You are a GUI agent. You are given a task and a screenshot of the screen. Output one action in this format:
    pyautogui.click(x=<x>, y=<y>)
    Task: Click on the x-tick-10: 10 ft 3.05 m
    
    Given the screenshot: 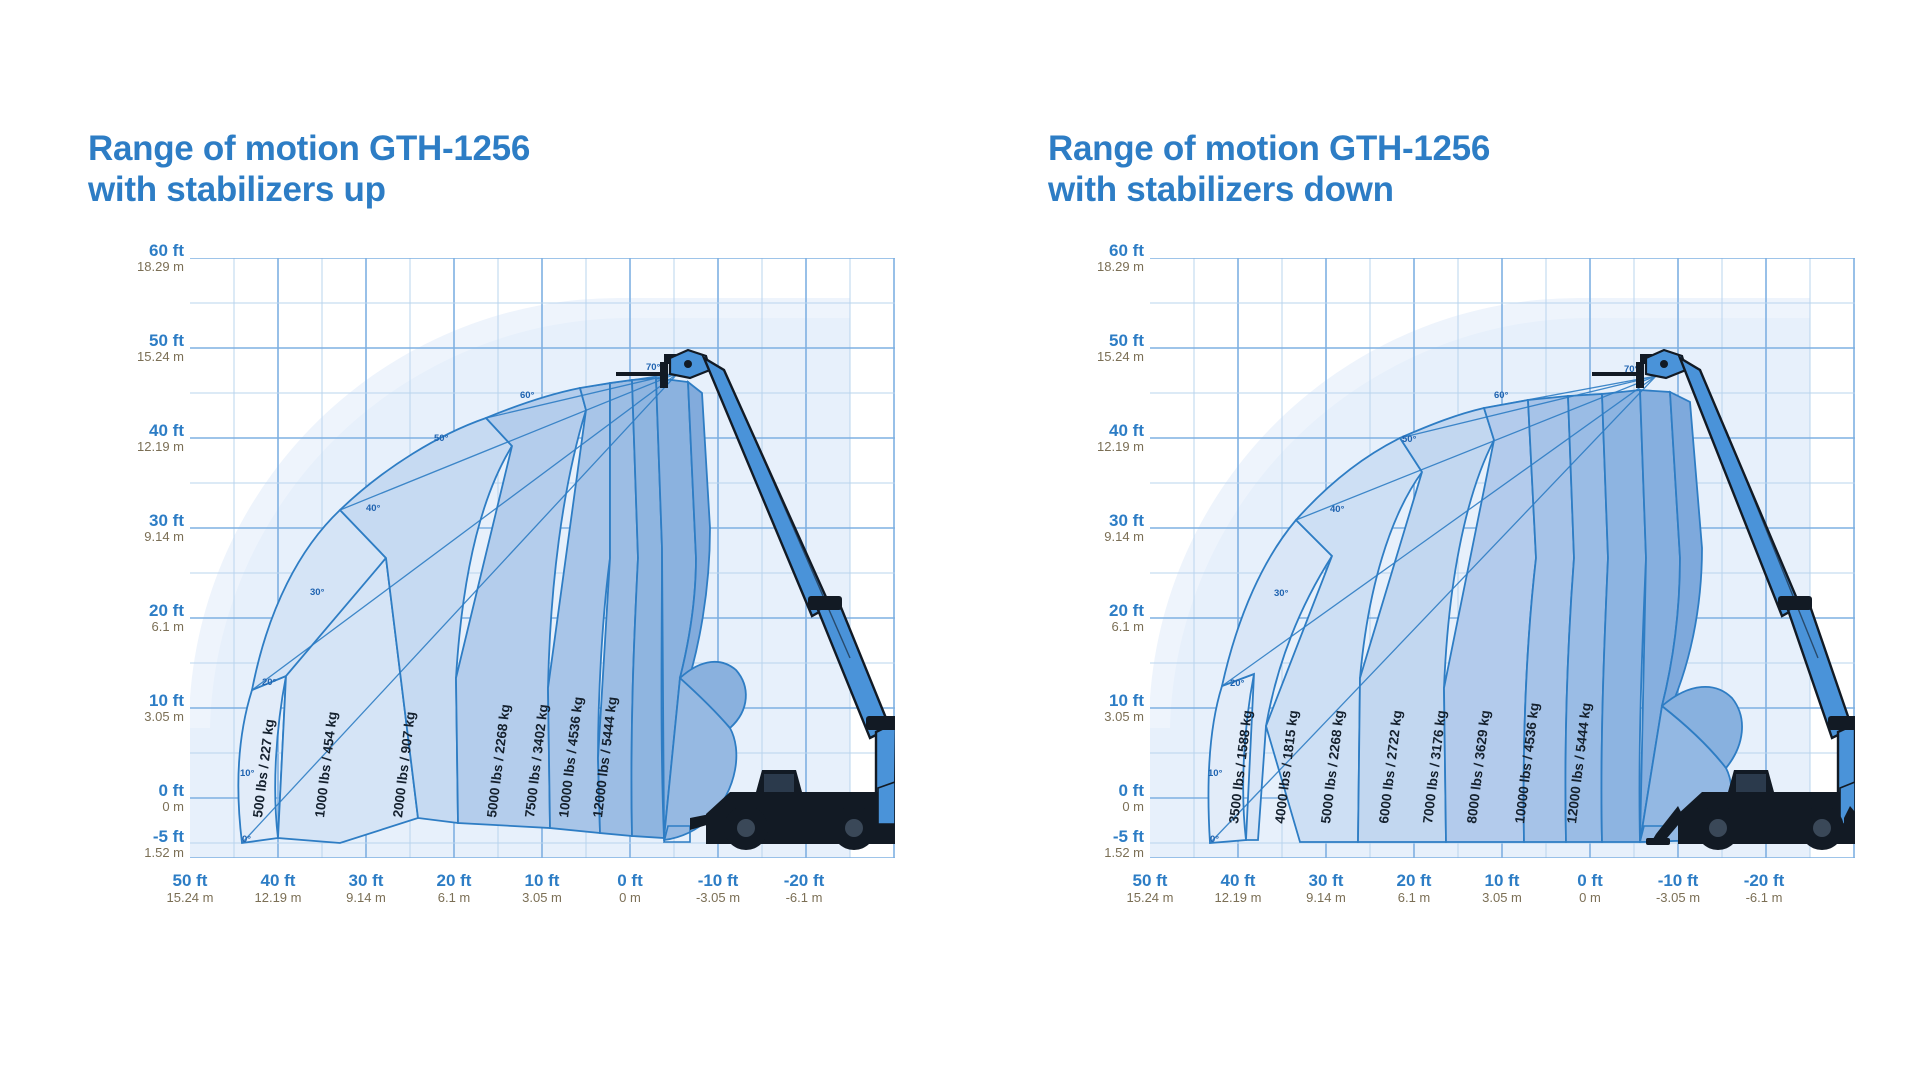 What is the action you would take?
    pyautogui.click(x=542, y=888)
    